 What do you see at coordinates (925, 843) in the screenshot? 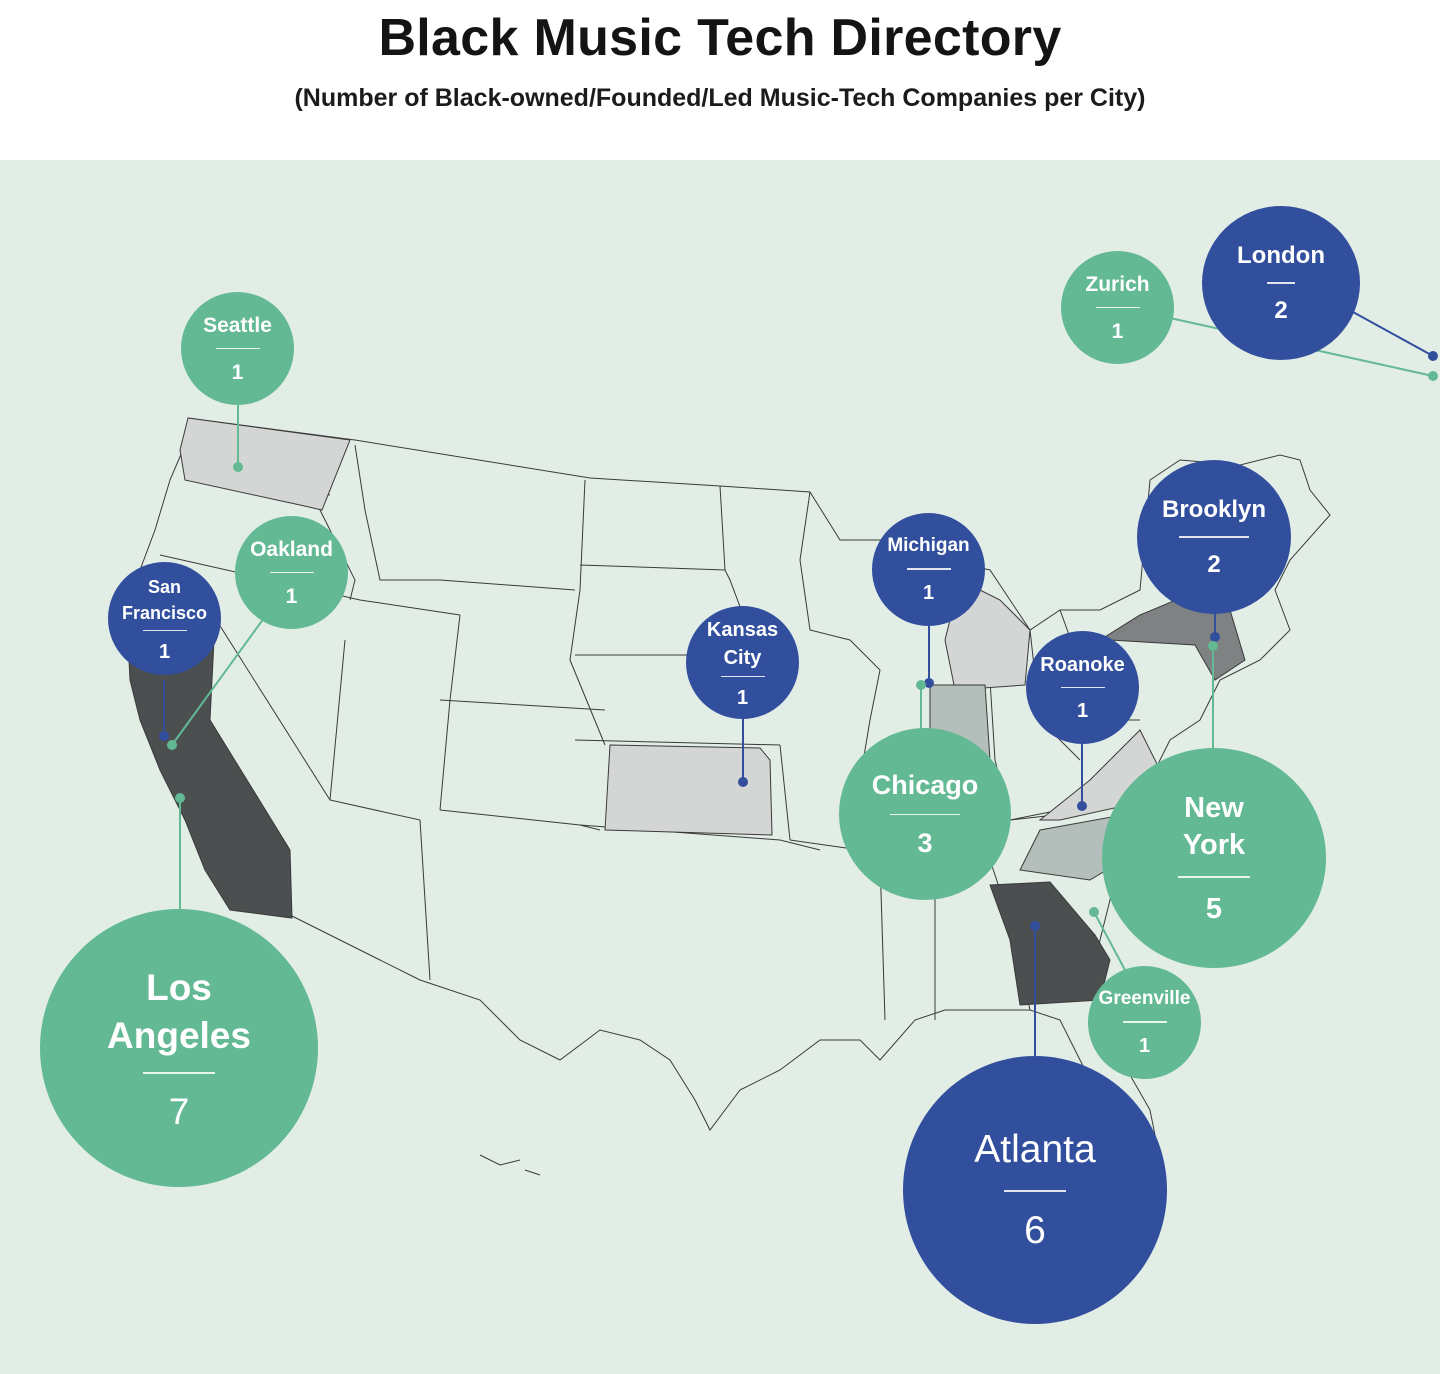
I see `city-count: 3` at bounding box center [925, 843].